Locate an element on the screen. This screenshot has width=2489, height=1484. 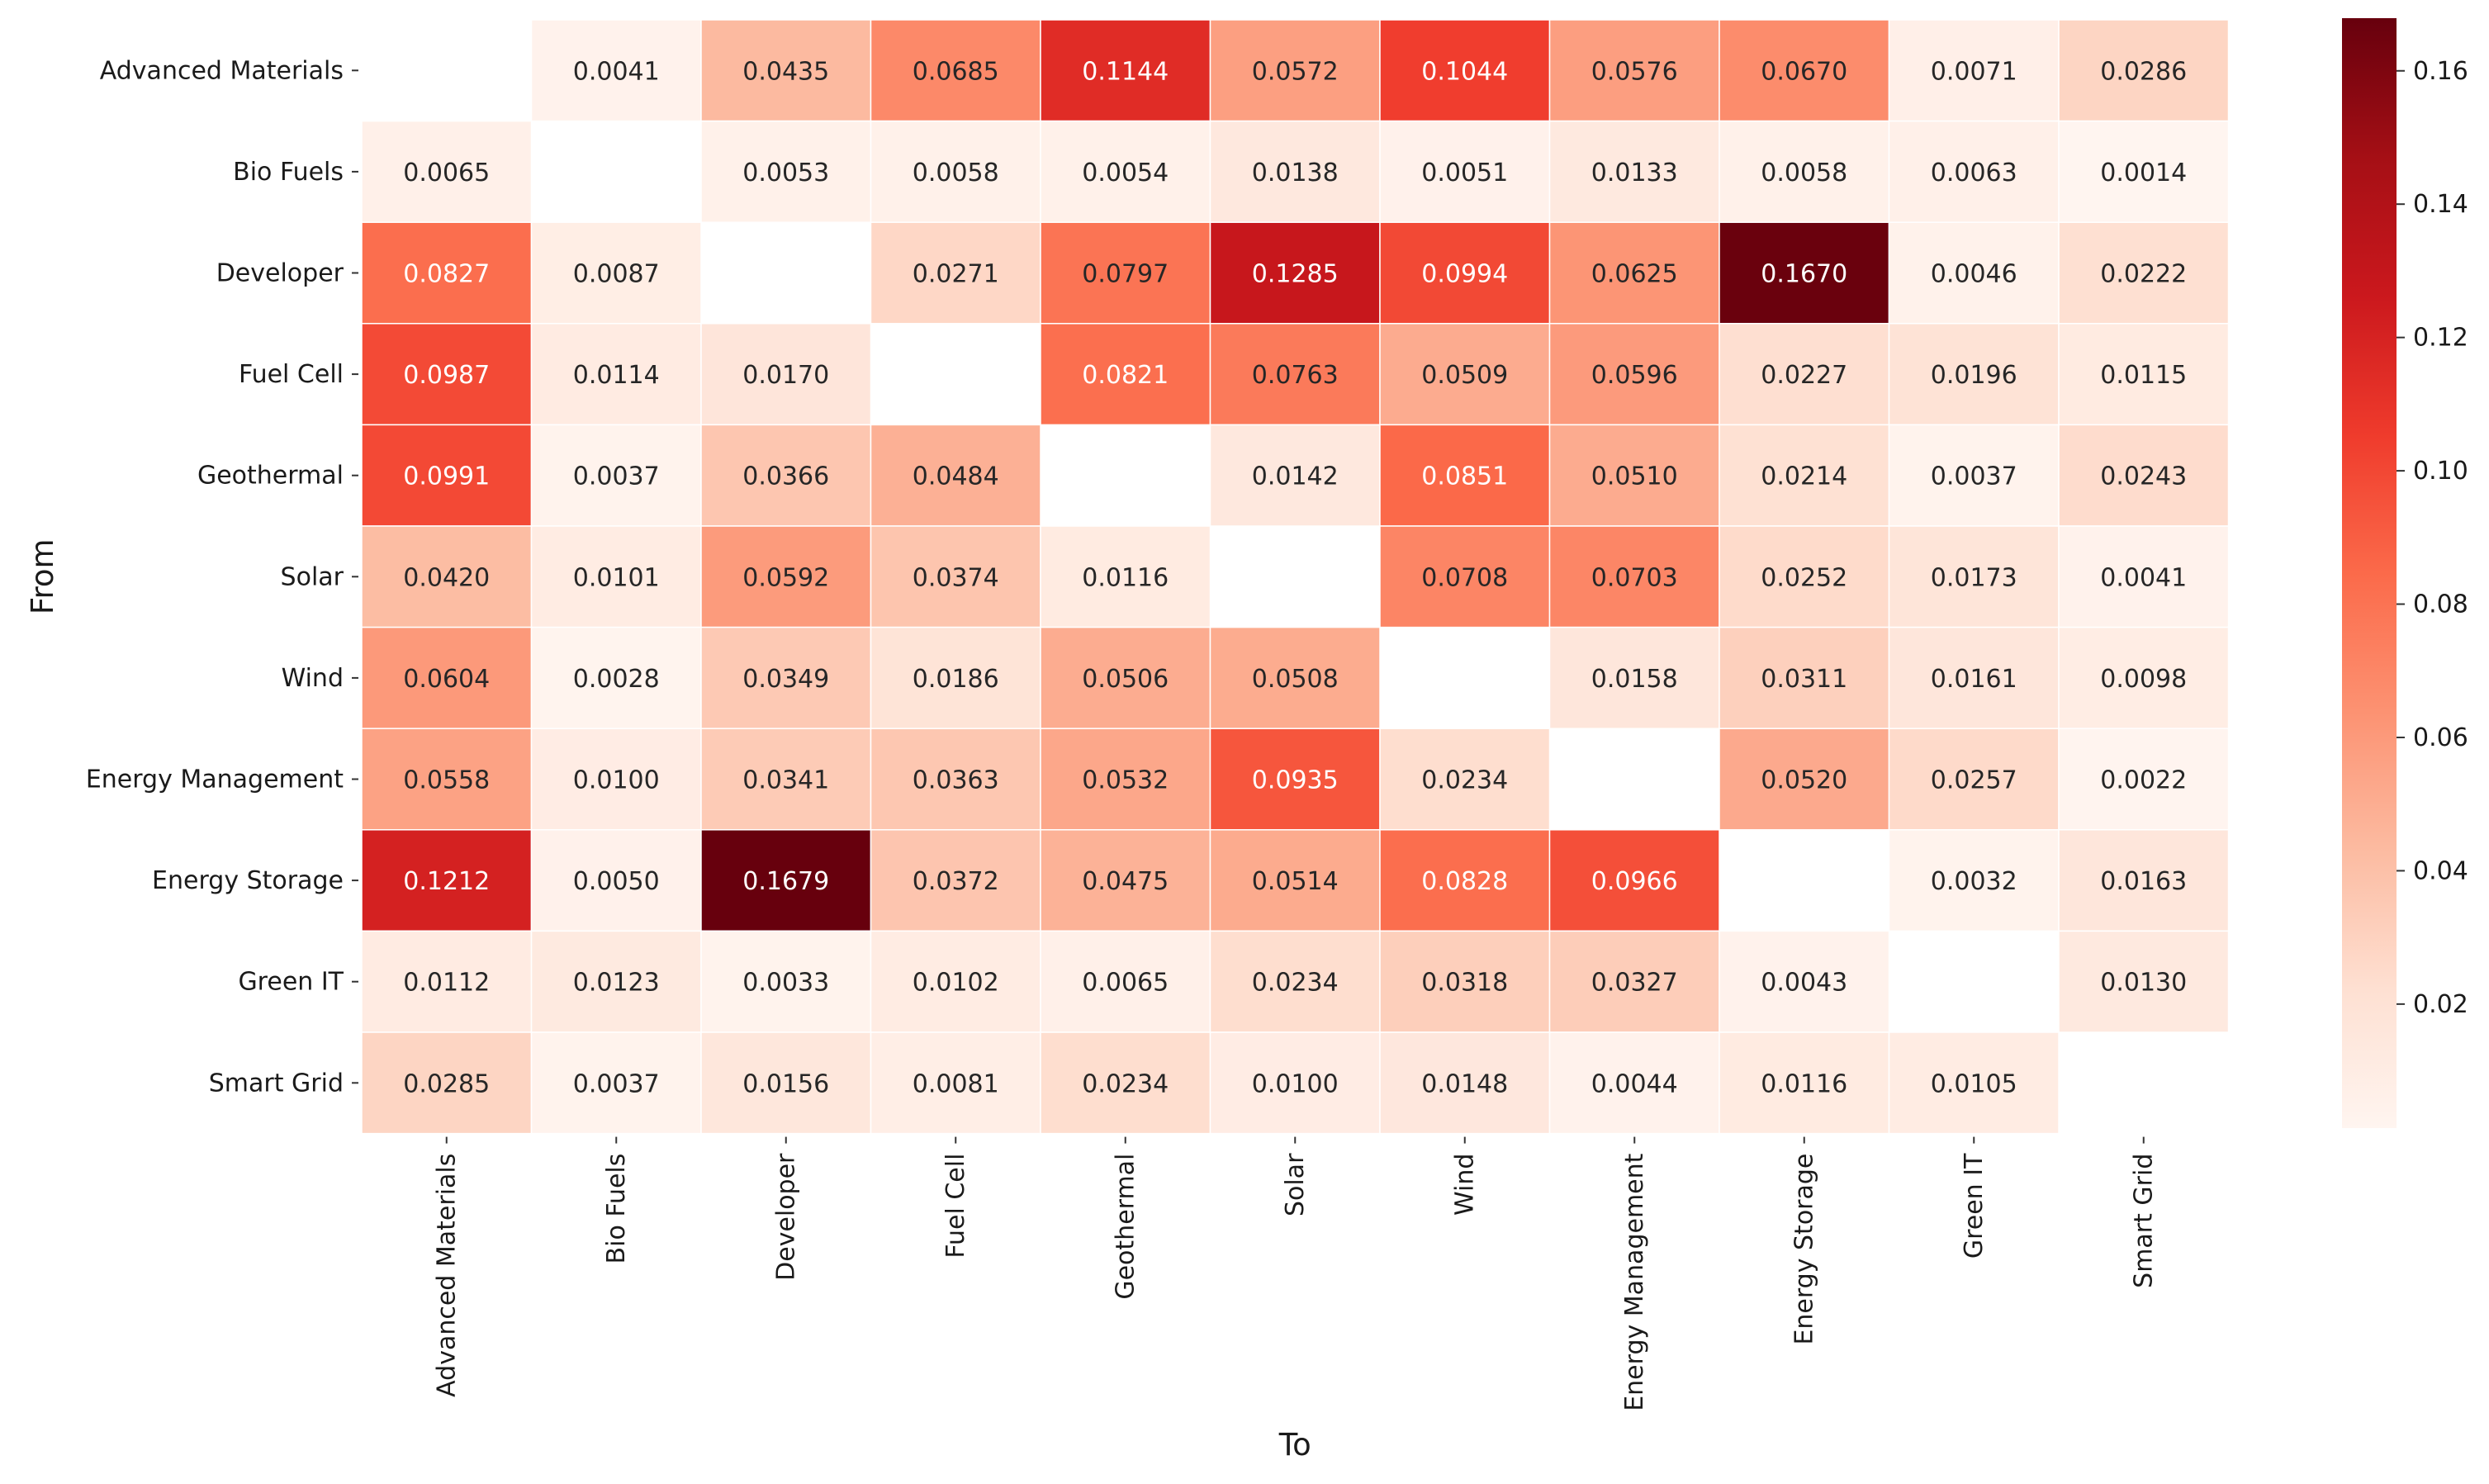
cell-value-label: 0.0163 is located at coordinates (2143, 881).